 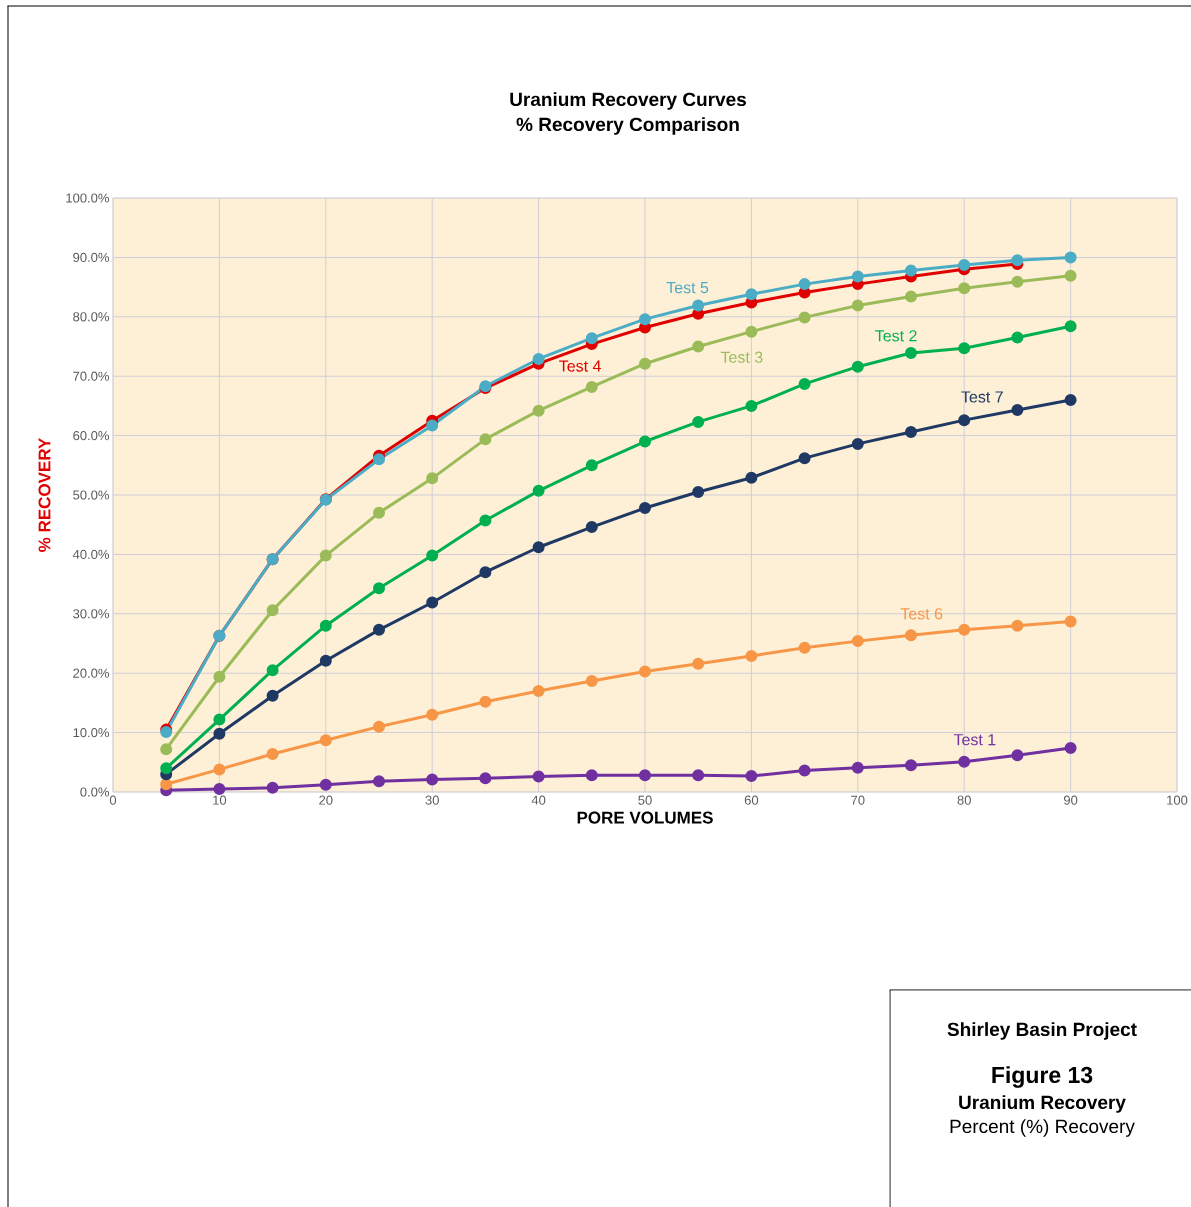 What do you see at coordinates (91, 376) in the screenshot?
I see `y-tick-label: 70.0%` at bounding box center [91, 376].